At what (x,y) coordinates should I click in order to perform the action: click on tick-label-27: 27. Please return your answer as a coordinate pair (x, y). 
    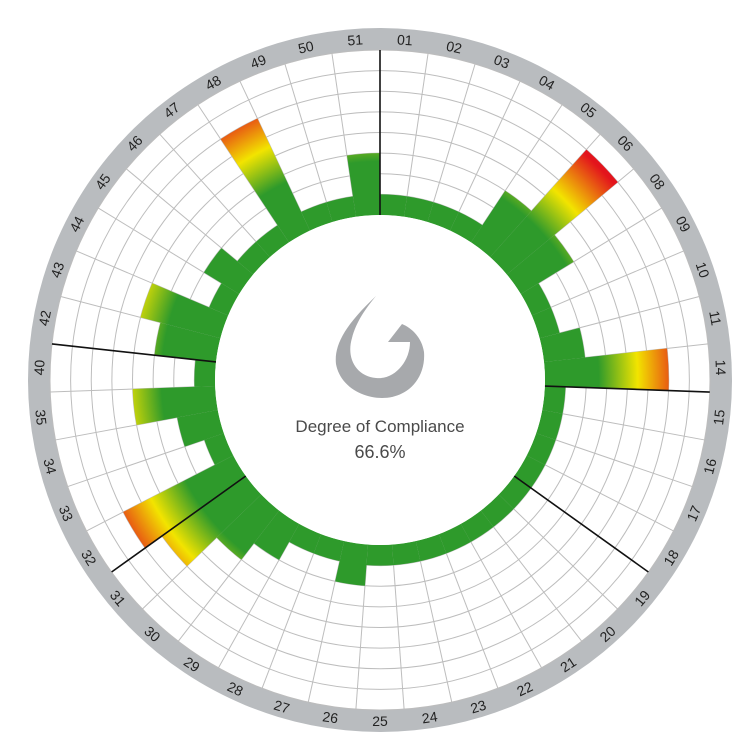
    Looking at the image, I should click on (282, 707).